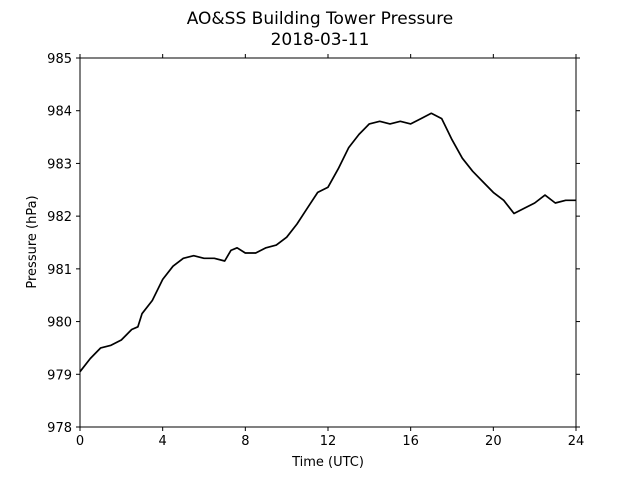 This screenshot has height=480, width=640. Describe the element at coordinates (59, 323) in the screenshot. I see `y-tick-label: 980` at that location.